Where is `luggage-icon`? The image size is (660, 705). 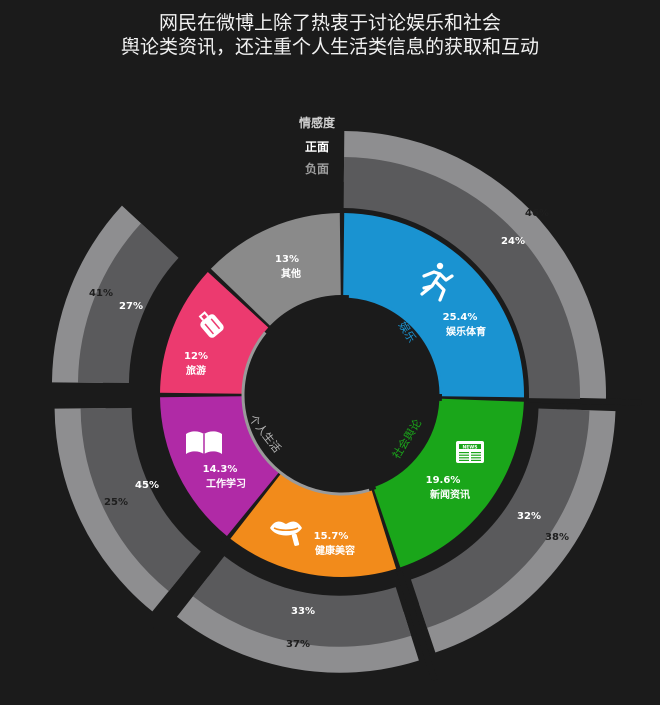
luggage-icon is located at coordinates (211, 324).